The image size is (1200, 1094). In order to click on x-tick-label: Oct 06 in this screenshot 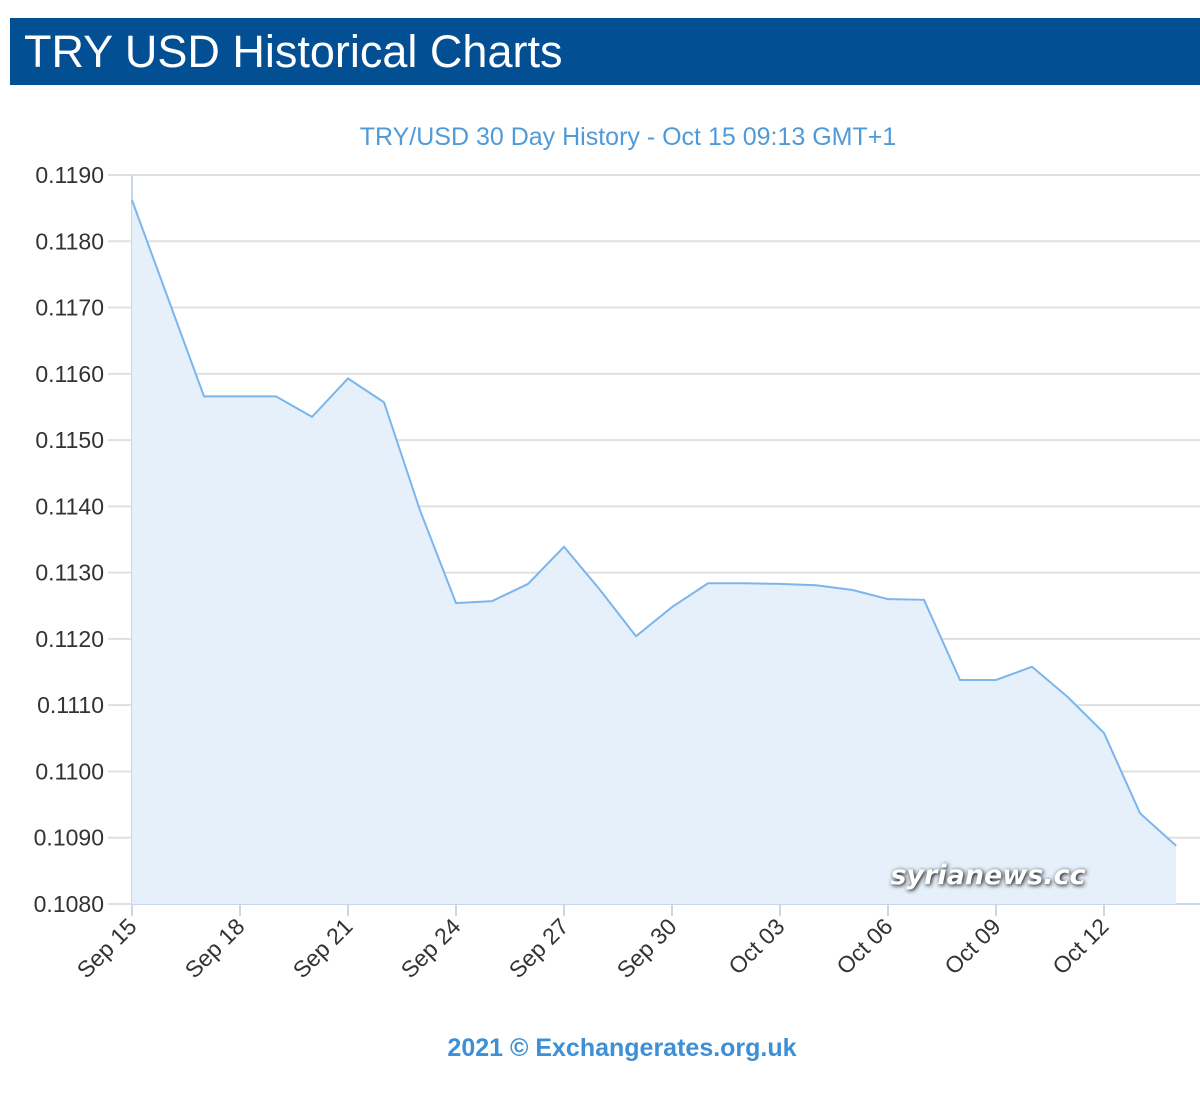, I will do `click(864, 946)`.